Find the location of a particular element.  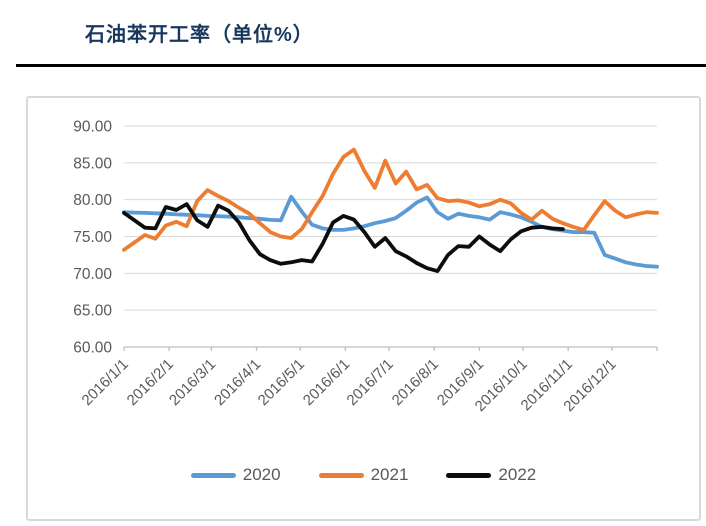

legend-swatch-2021 is located at coordinates (341, 475).